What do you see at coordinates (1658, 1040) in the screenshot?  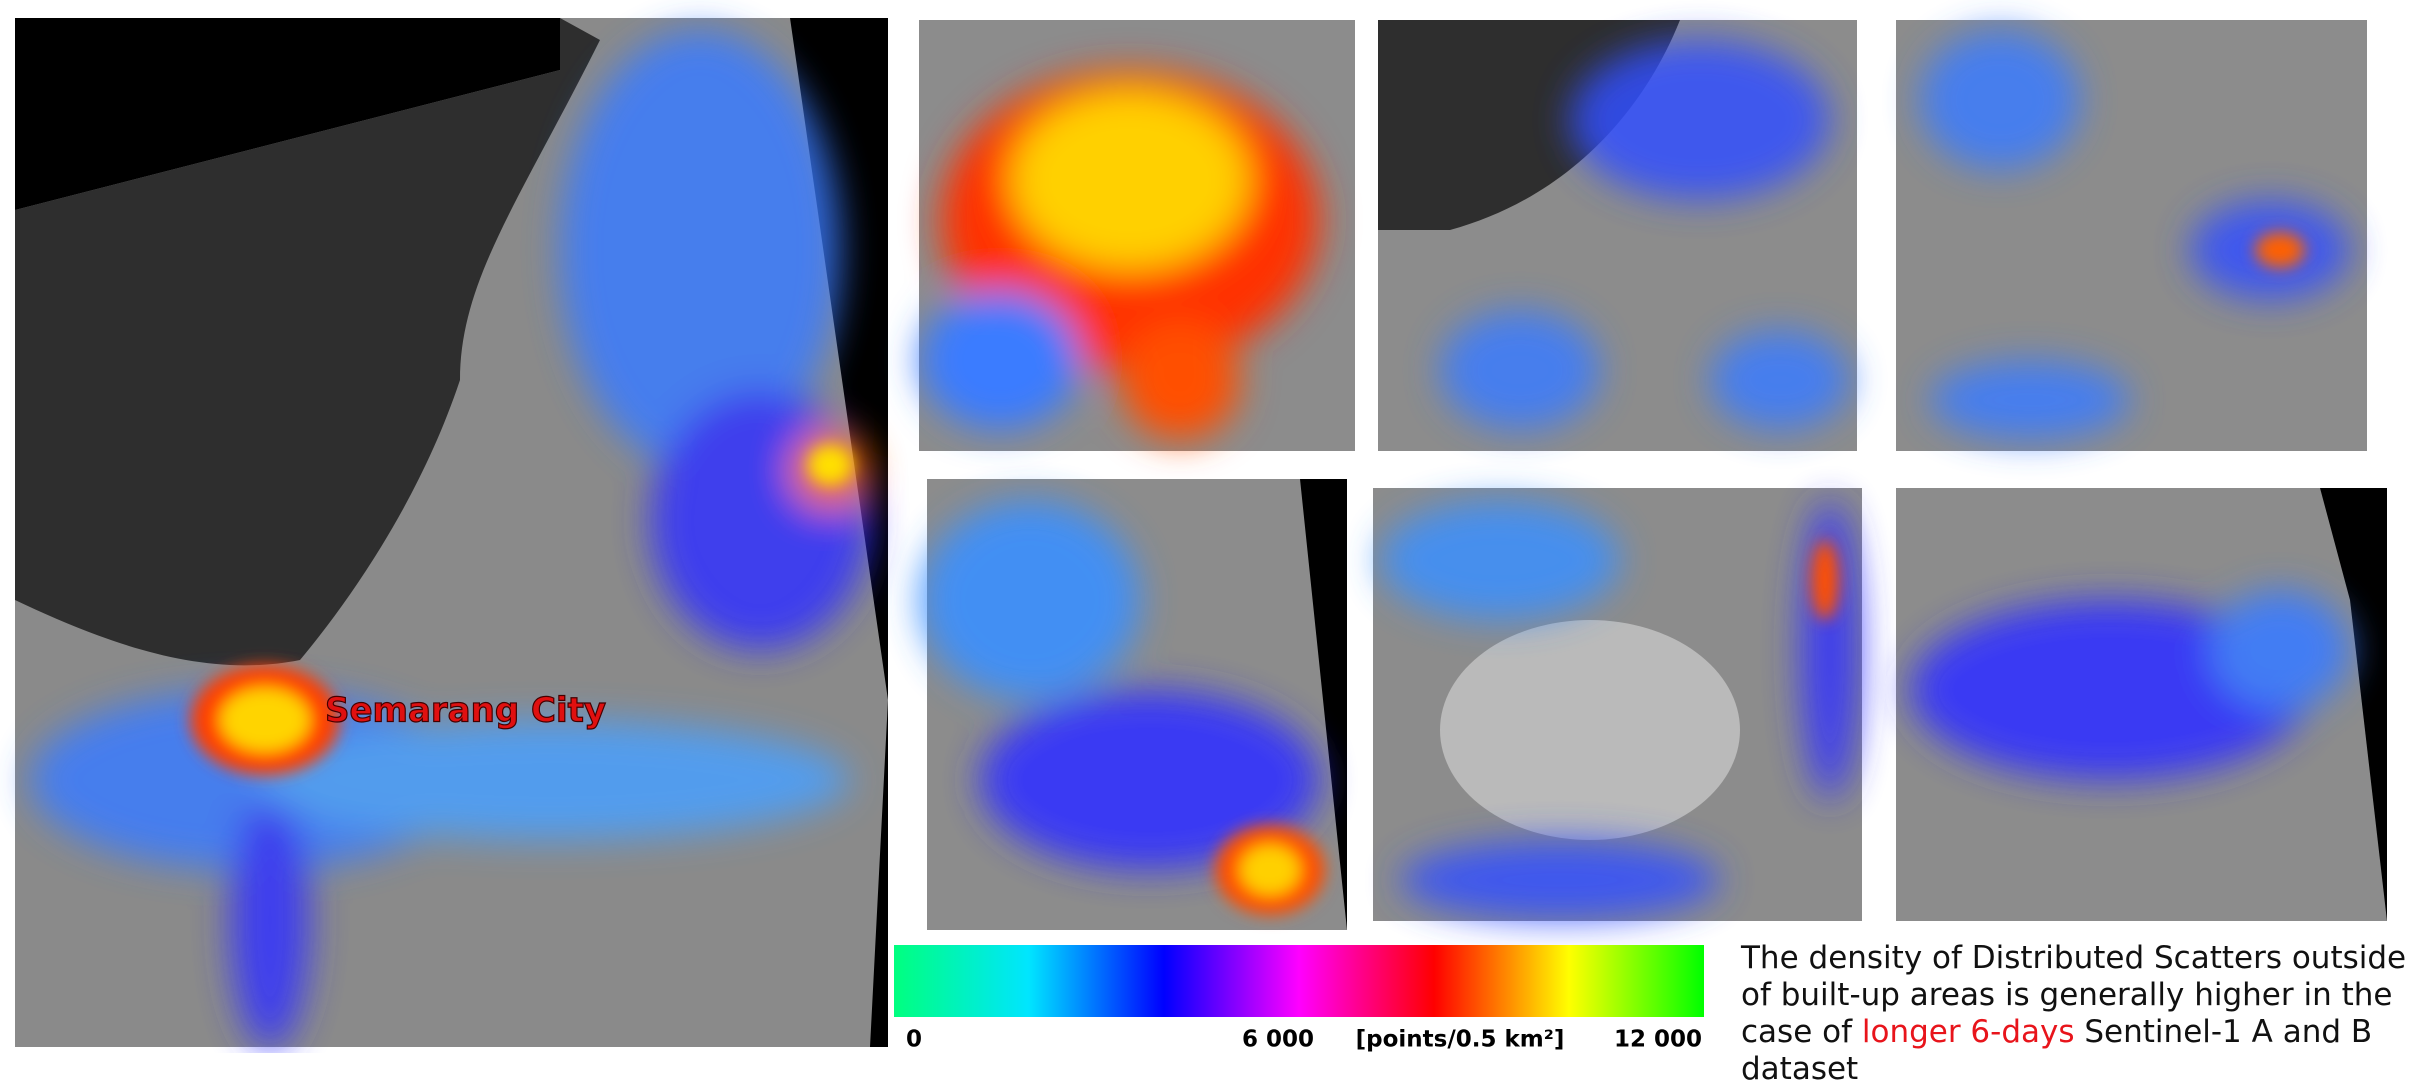 I see `colorbar-tick-label: 12 000` at bounding box center [1658, 1040].